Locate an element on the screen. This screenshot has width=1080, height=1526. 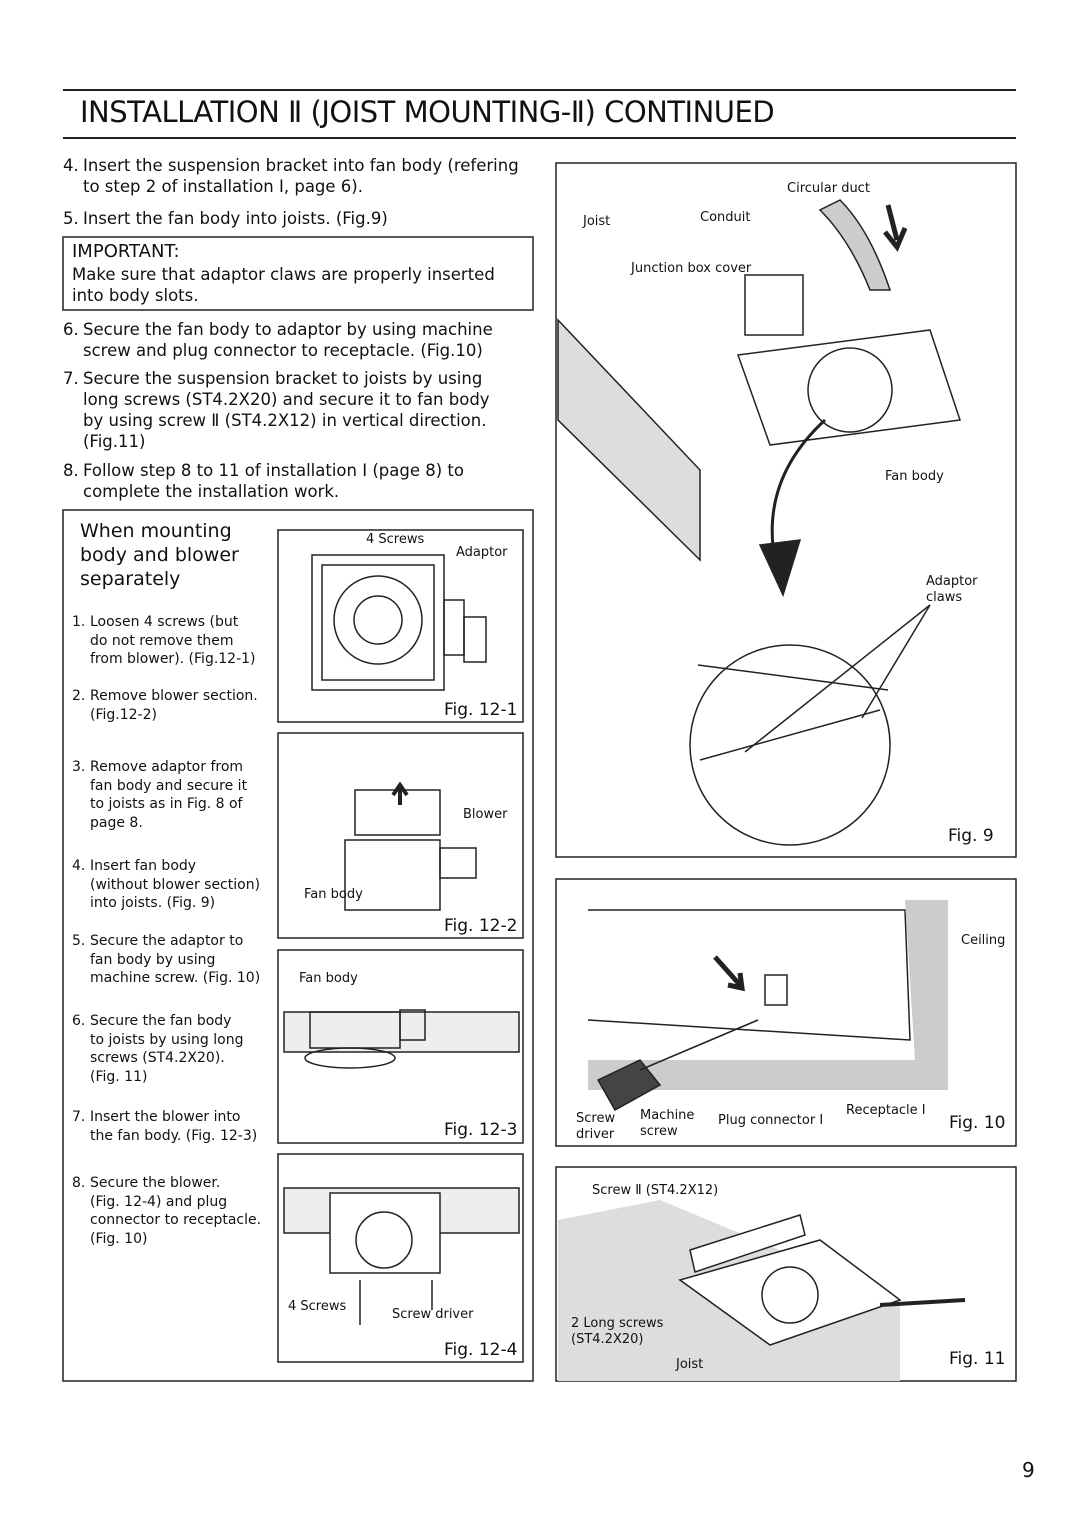
step-number: 4. is located at coordinates (79, 866).